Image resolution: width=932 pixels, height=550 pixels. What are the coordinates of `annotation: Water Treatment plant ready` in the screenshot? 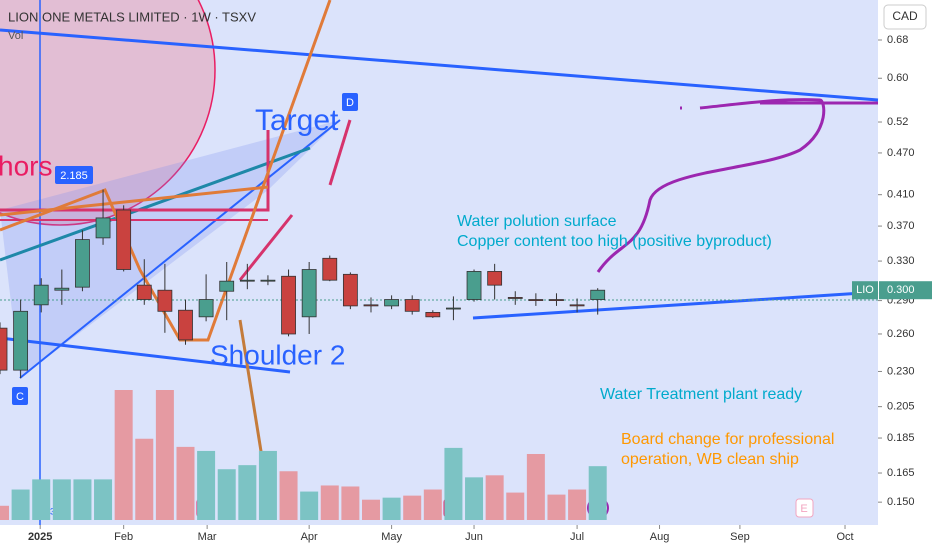 It's located at (701, 394).